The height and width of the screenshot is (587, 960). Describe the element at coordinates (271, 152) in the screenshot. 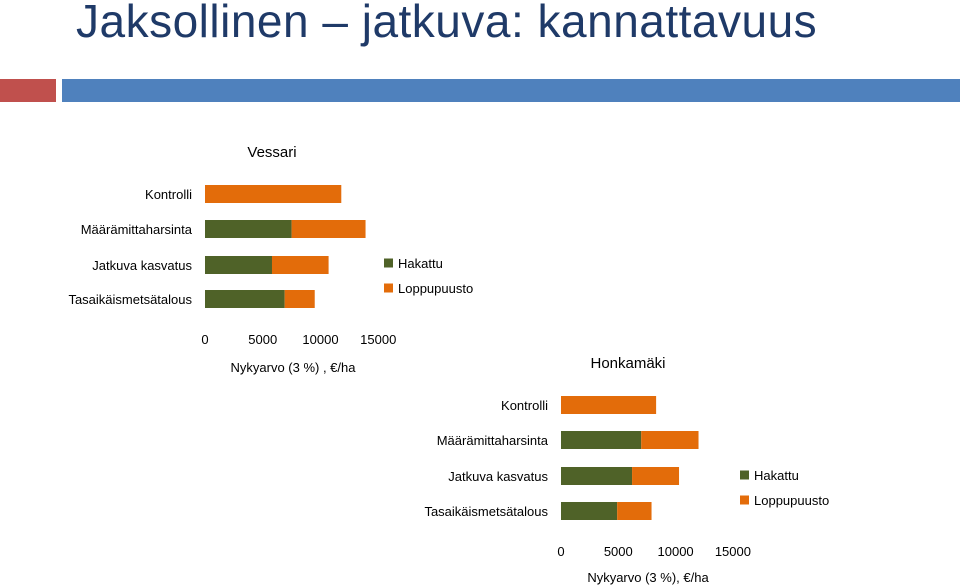

I see `chart-title: Vessari` at that location.